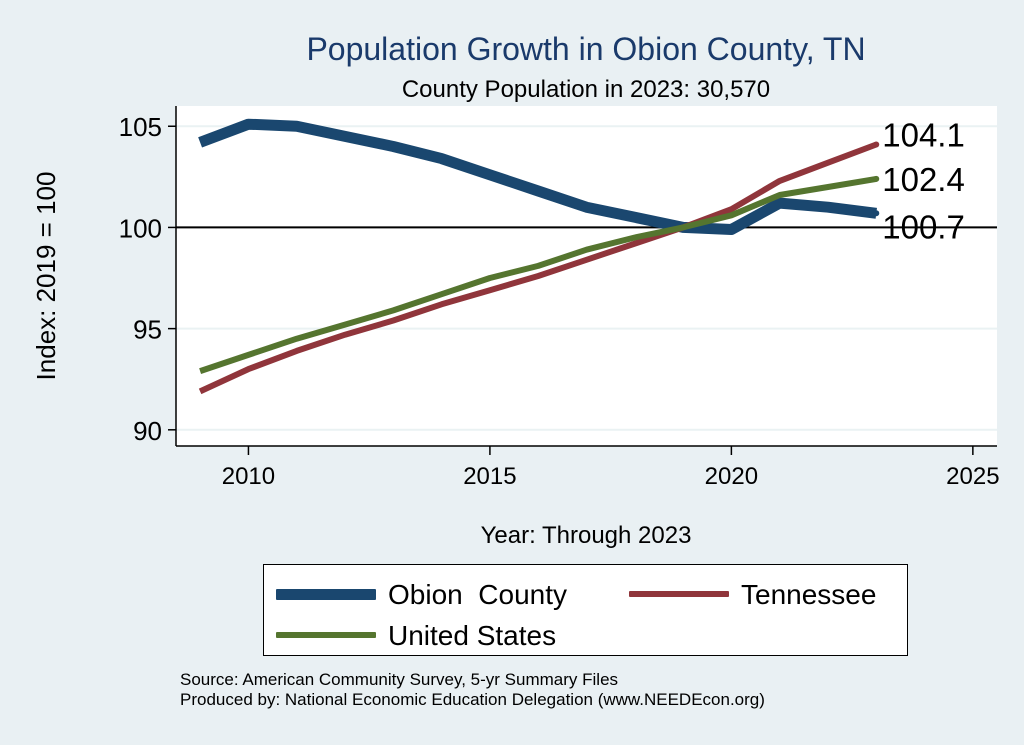 Image resolution: width=1024 pixels, height=745 pixels. Describe the element at coordinates (731, 476) in the screenshot. I see `x-tick-label-2020: 2020` at that location.